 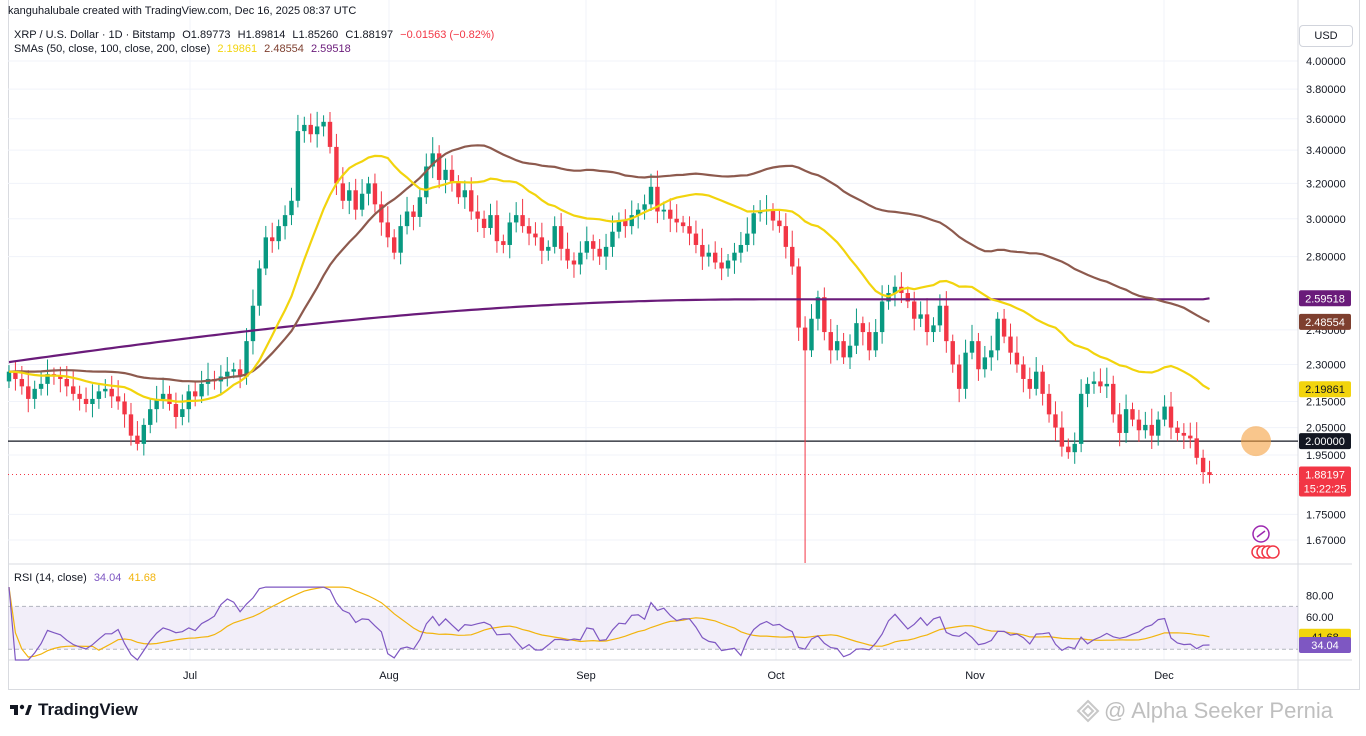 I want to click on ohlc-high: H1.89814, so click(x=261, y=35).